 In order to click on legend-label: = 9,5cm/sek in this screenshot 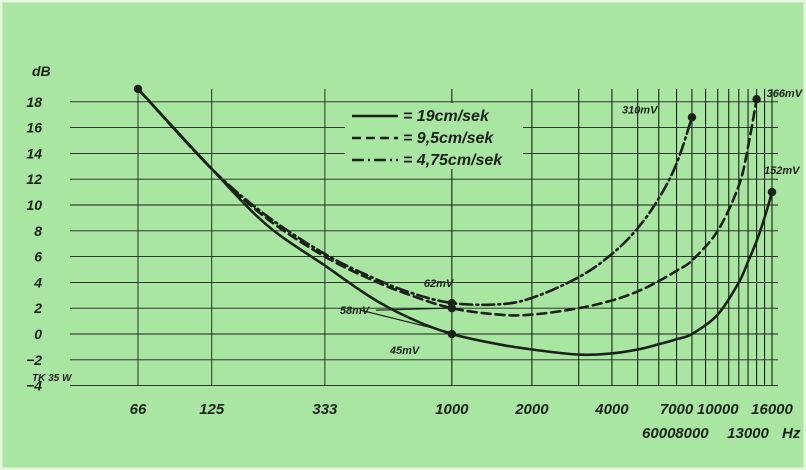, I will do `click(448, 138)`.